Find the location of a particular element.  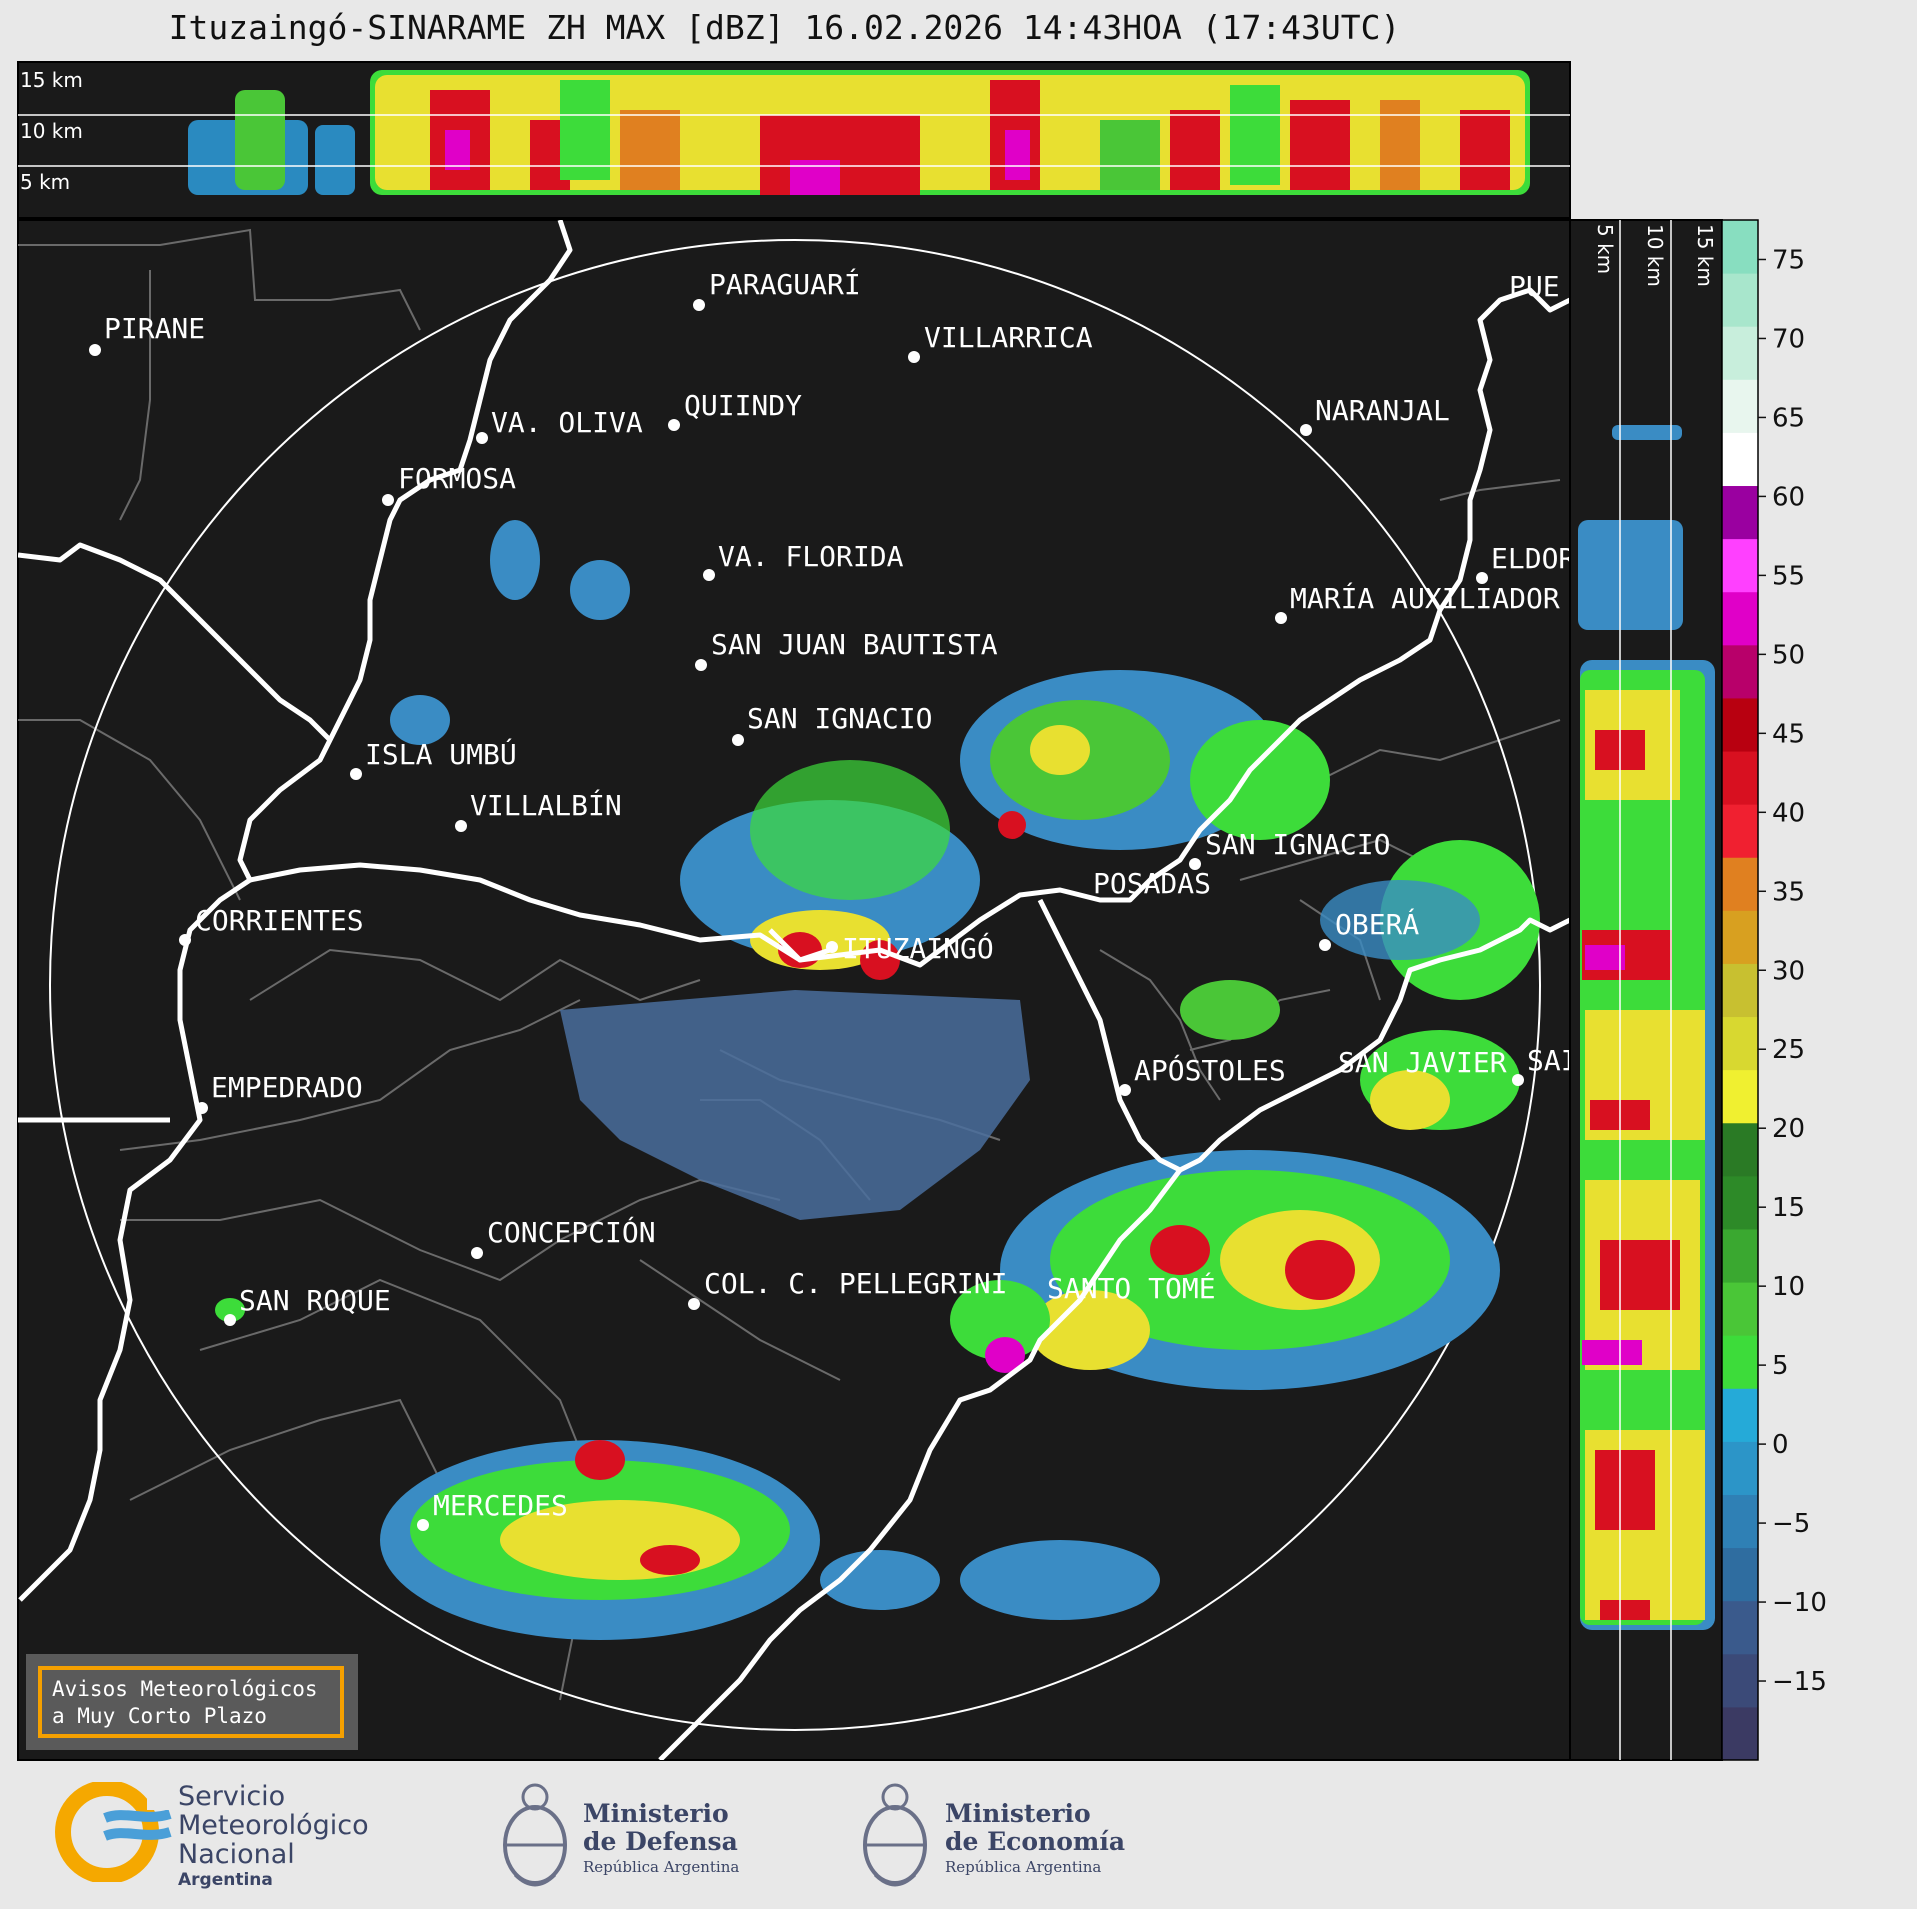

colorbar-tick-label: 60 is located at coordinates (1788, 497).